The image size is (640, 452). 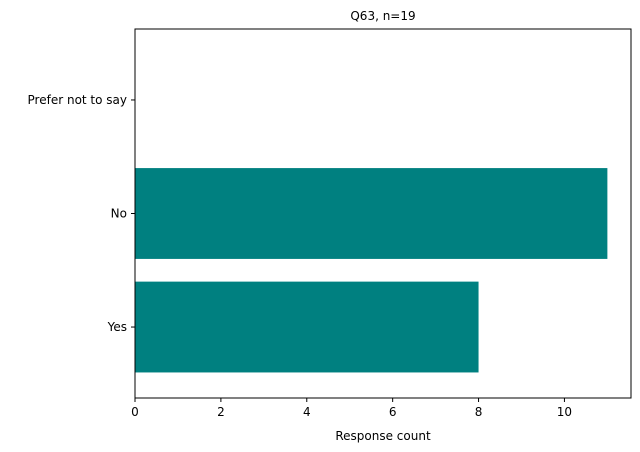 What do you see at coordinates (81, 213) in the screenshot?
I see `y-axis-ticks: Yes No Prefer not to say` at bounding box center [81, 213].